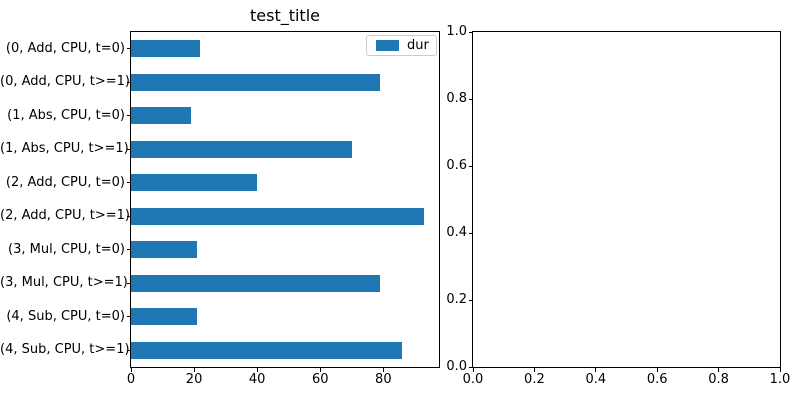  What do you see at coordinates (401, 45) in the screenshot?
I see `legend: dur` at bounding box center [401, 45].